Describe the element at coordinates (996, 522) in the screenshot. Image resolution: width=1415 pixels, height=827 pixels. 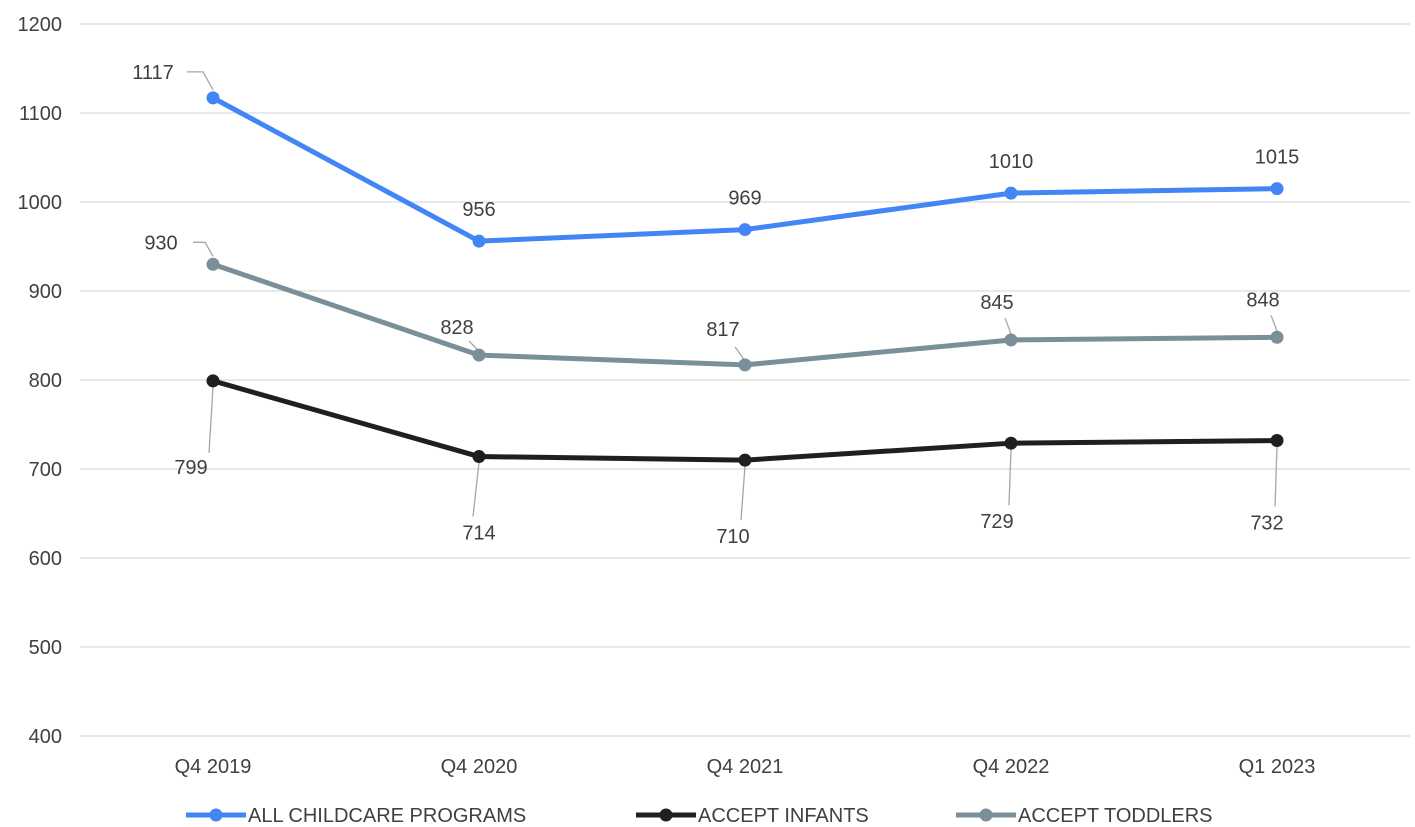
I see `data-label: 729` at that location.